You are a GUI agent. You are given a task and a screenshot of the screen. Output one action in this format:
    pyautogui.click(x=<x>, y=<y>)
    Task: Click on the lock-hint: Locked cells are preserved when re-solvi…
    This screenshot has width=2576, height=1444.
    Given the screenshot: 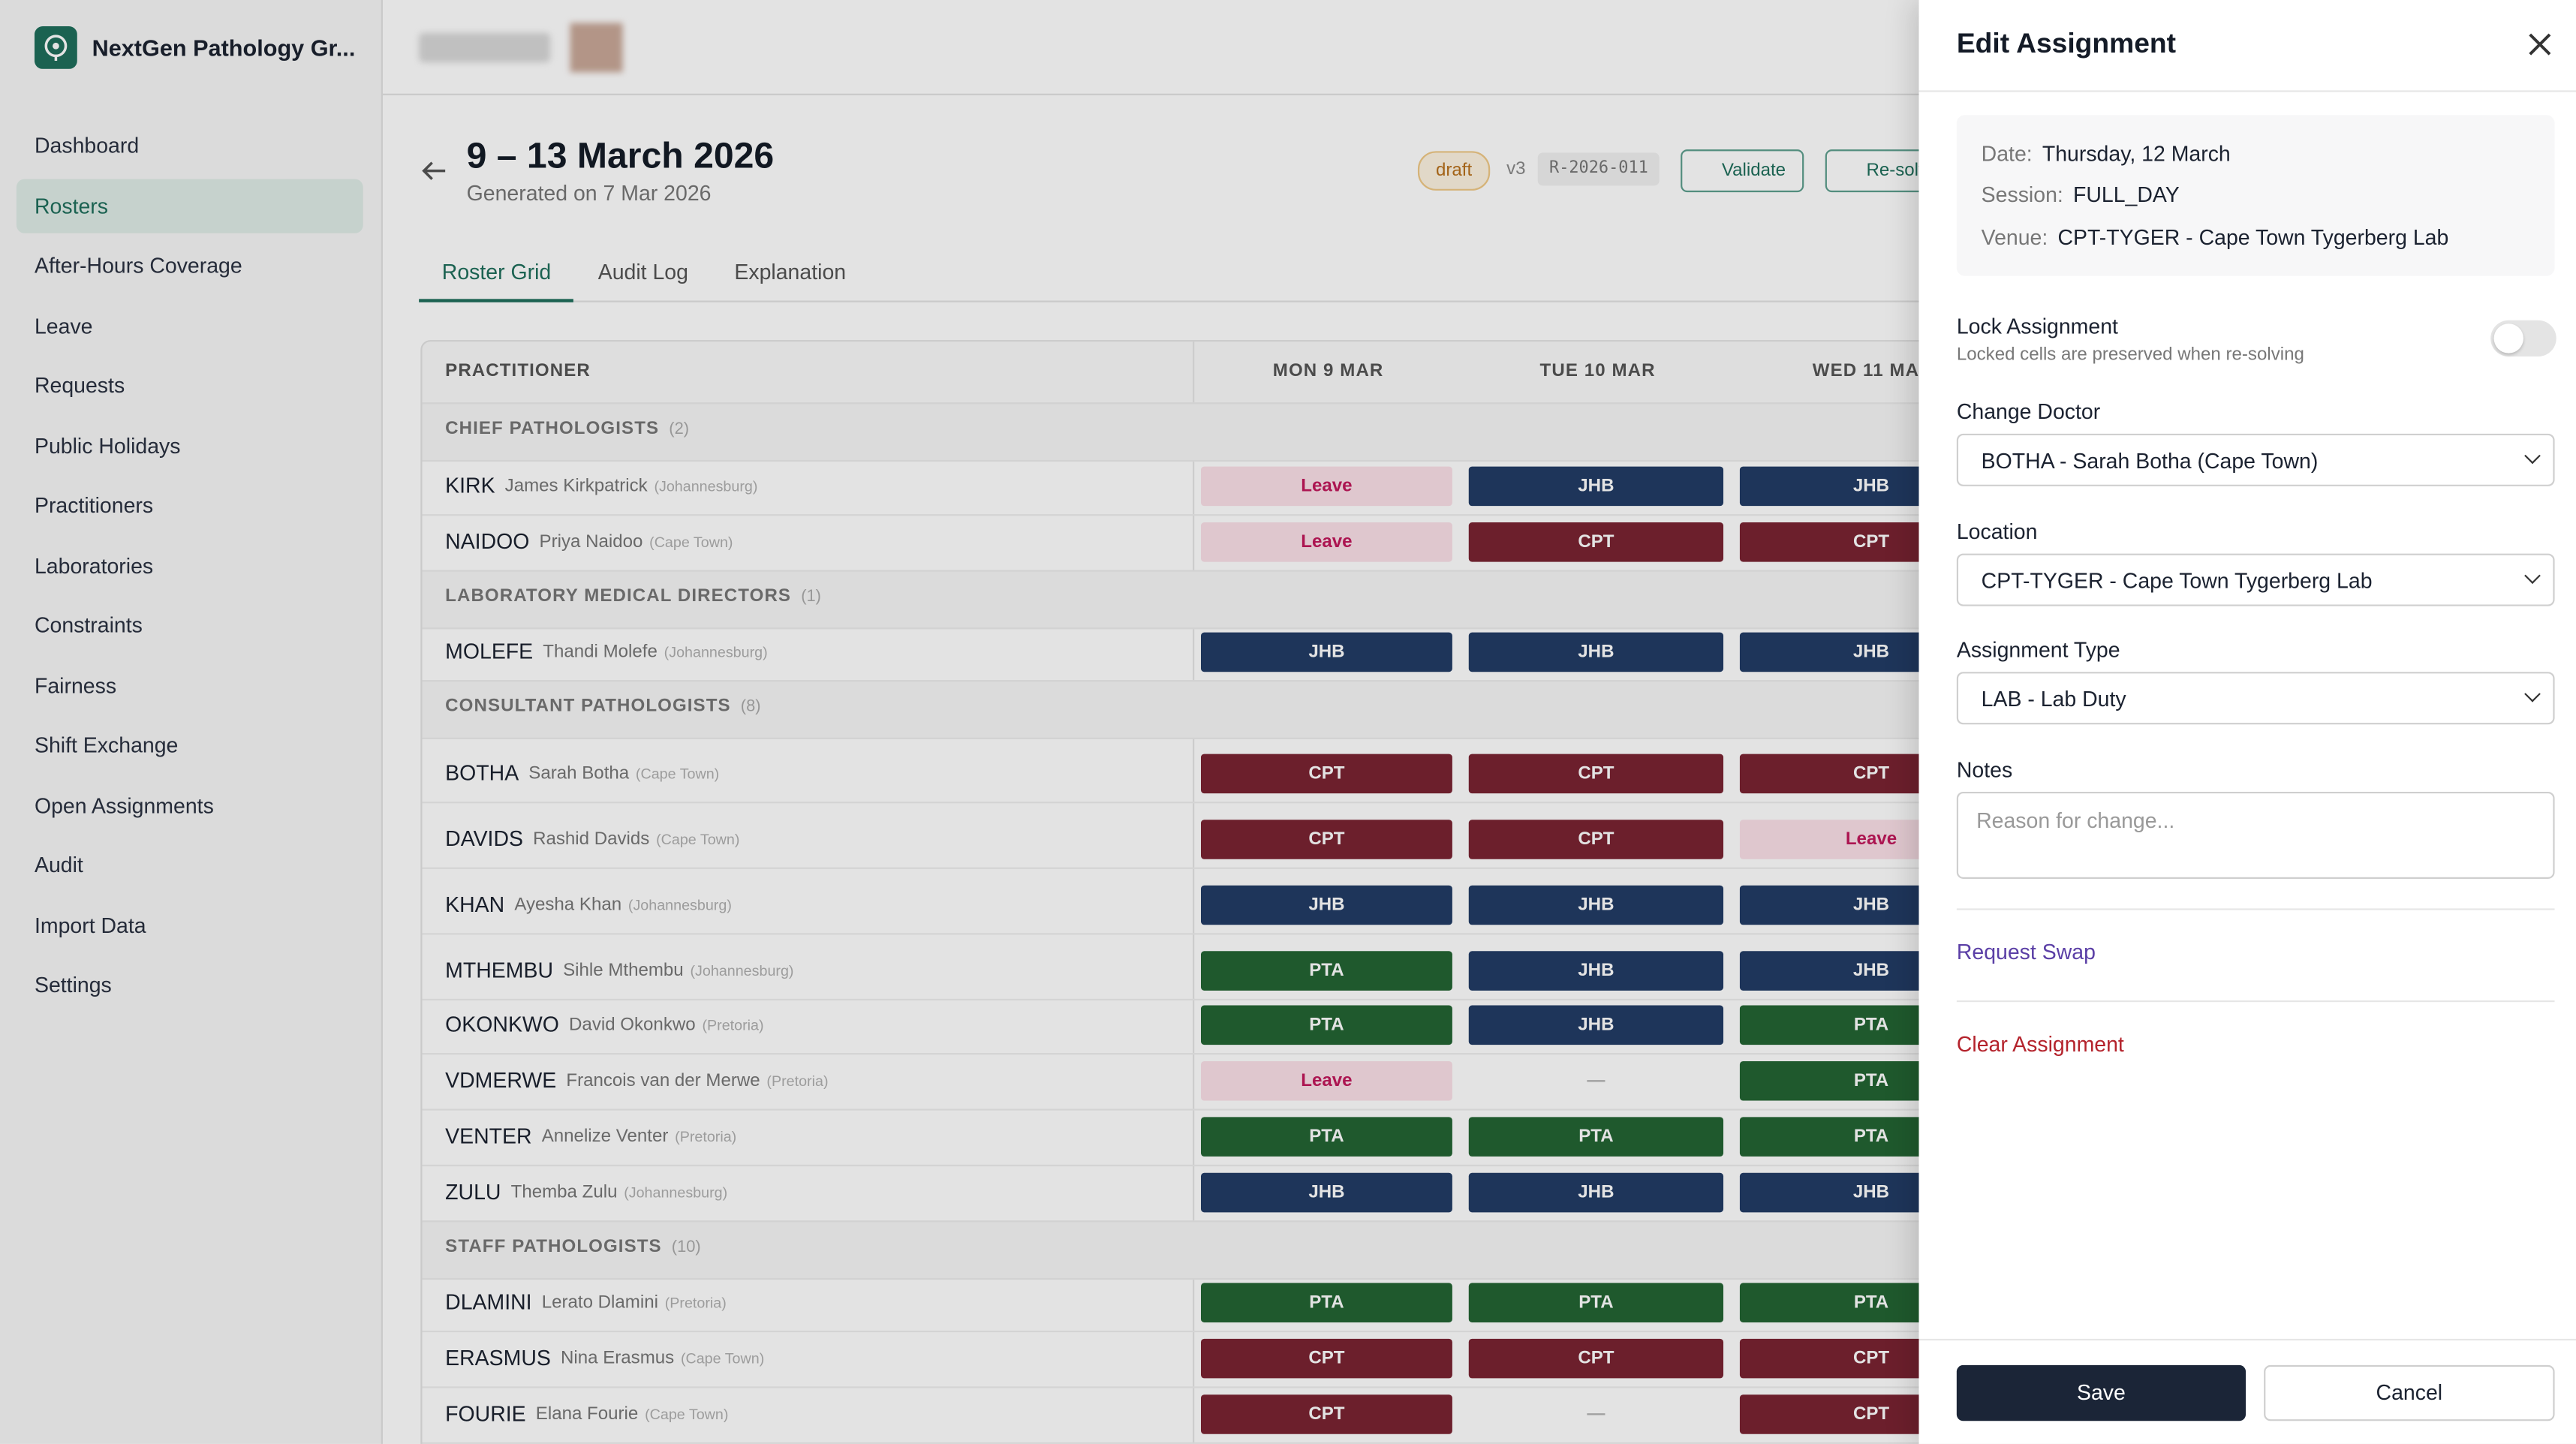 What is the action you would take?
    pyautogui.click(x=2130, y=354)
    